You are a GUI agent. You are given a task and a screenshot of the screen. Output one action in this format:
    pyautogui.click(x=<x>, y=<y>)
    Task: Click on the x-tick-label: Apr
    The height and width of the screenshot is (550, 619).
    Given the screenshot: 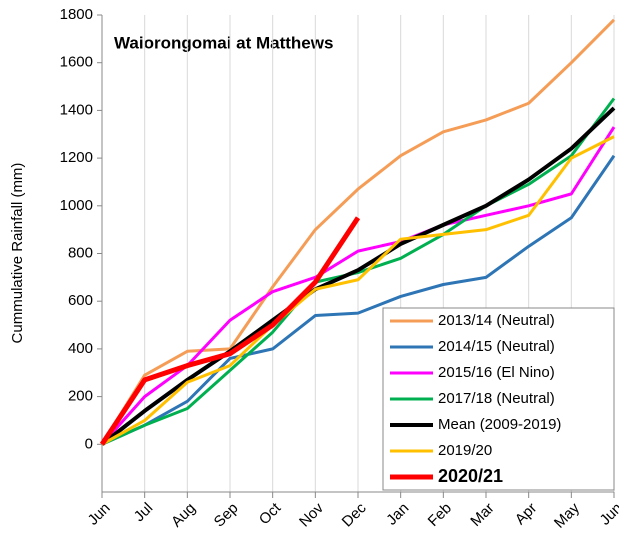 What is the action you would take?
    pyautogui.click(x=526, y=514)
    